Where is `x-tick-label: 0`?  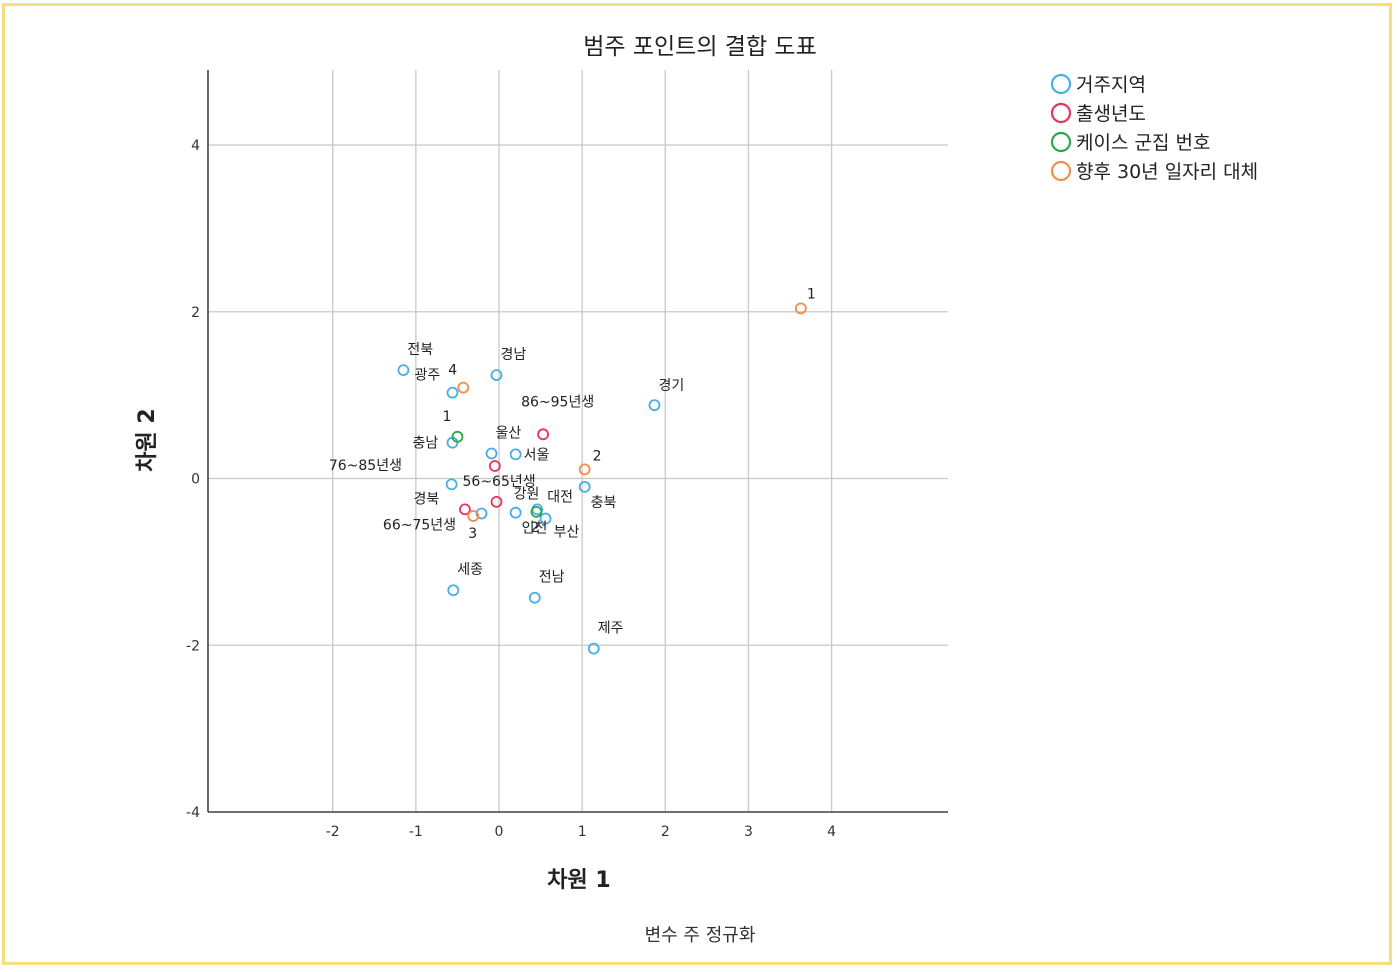
x-tick-label: 0 is located at coordinates (499, 832).